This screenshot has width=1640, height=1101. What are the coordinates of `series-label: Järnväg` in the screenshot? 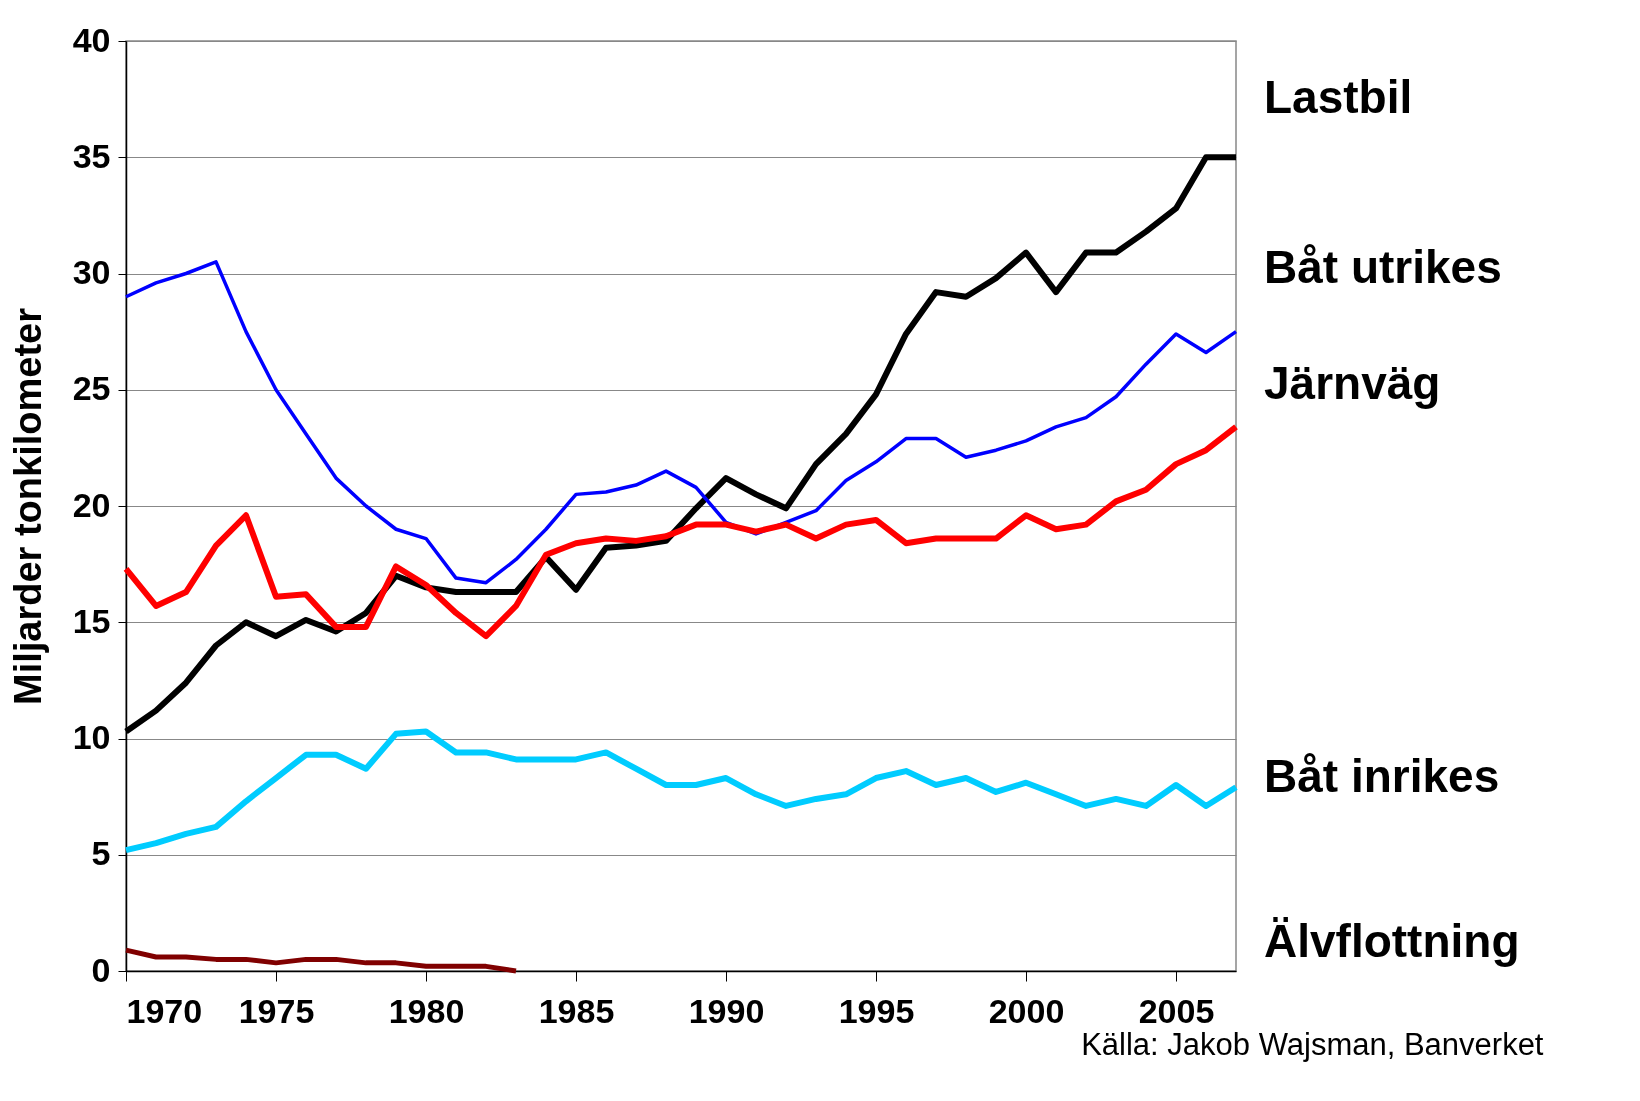 It's located at (1352, 383).